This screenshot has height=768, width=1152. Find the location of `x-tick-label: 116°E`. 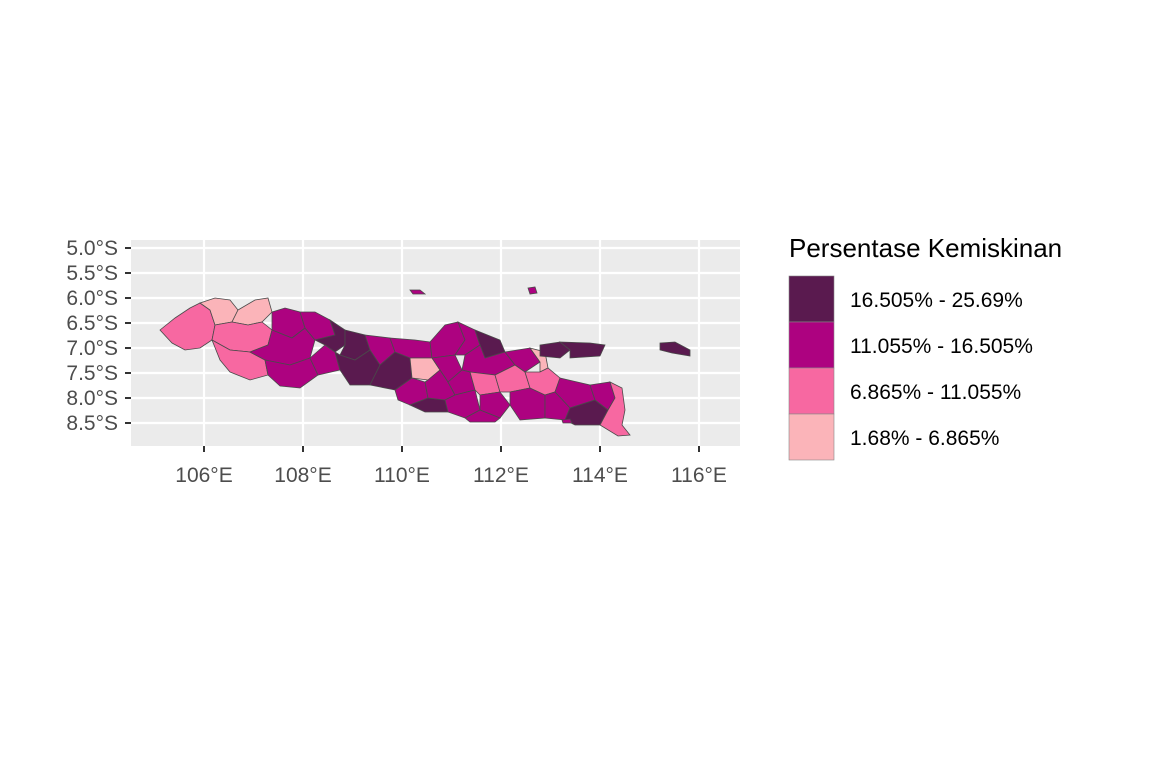

x-tick-label: 116°E is located at coordinates (699, 475).